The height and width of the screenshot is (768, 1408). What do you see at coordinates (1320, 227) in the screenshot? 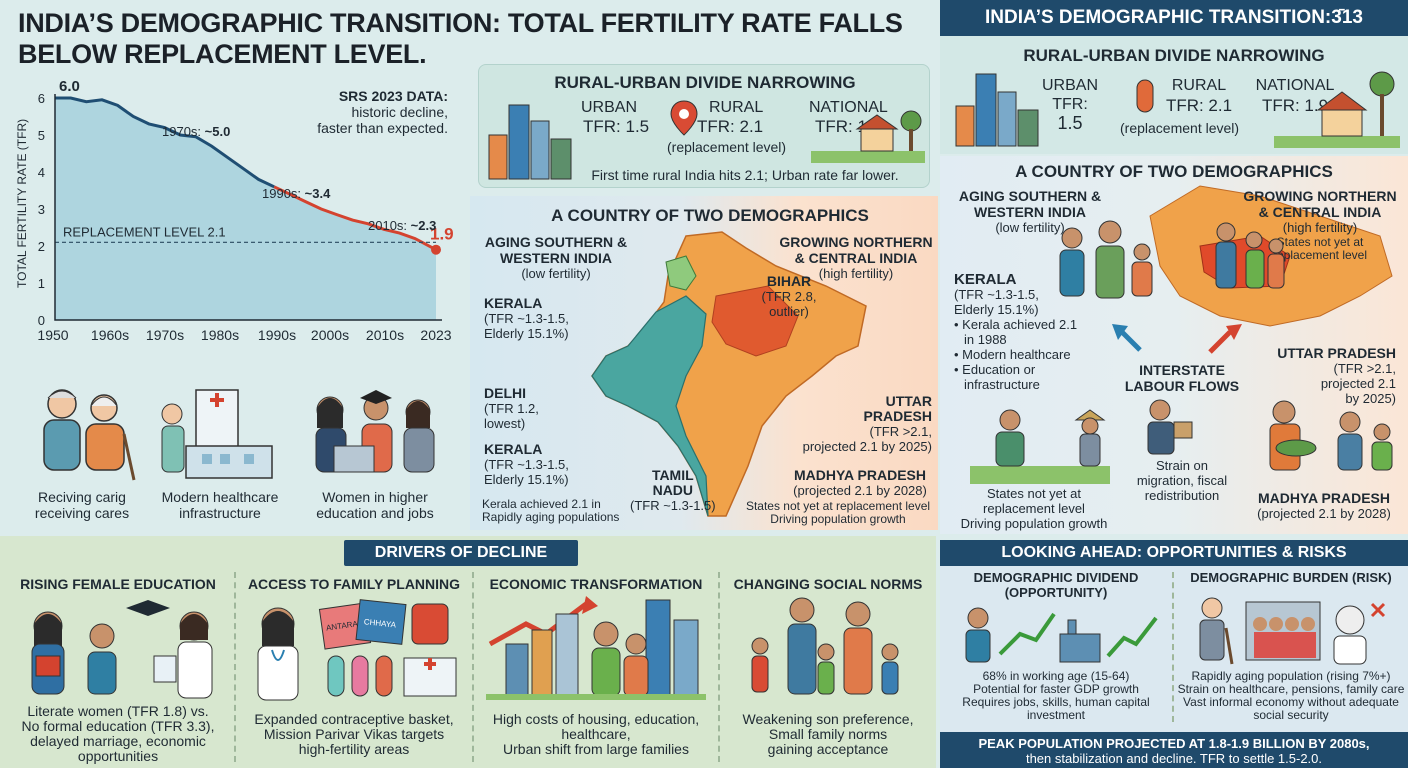
I see `north-sub: (high fertility)` at bounding box center [1320, 227].